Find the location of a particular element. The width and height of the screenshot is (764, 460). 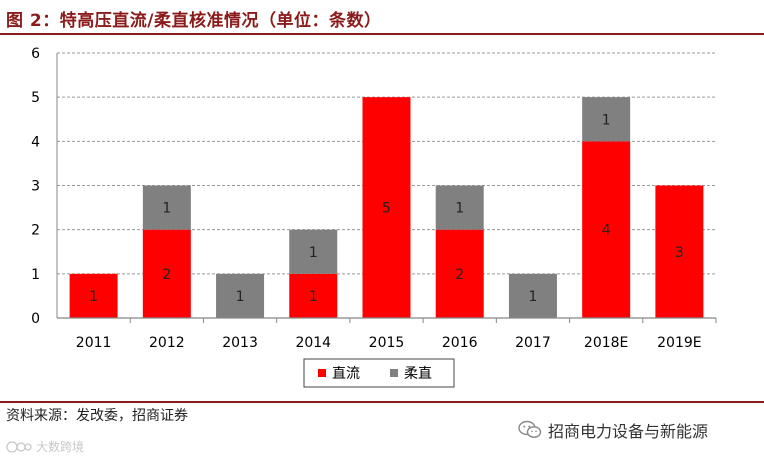

data-label: 4 is located at coordinates (606, 231).